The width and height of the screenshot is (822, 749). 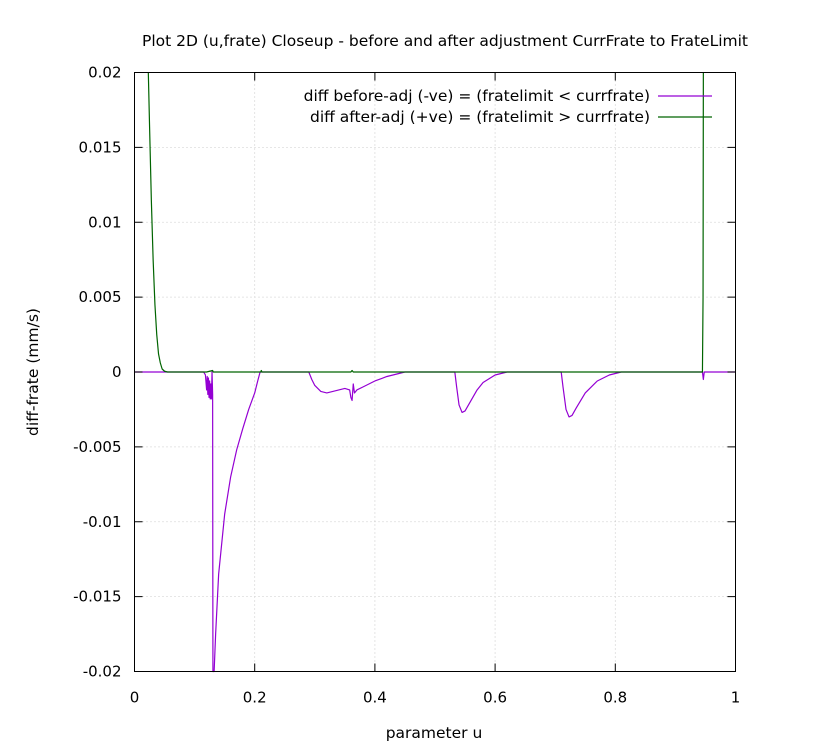 I want to click on y-tick-label: 0, so click(x=117, y=372).